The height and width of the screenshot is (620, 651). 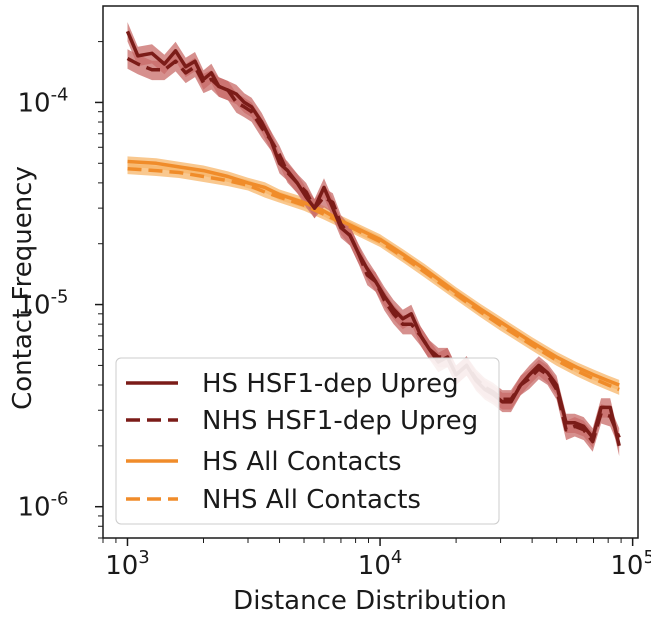 I want to click on legend-label: HS All Contacts, so click(x=302, y=462).